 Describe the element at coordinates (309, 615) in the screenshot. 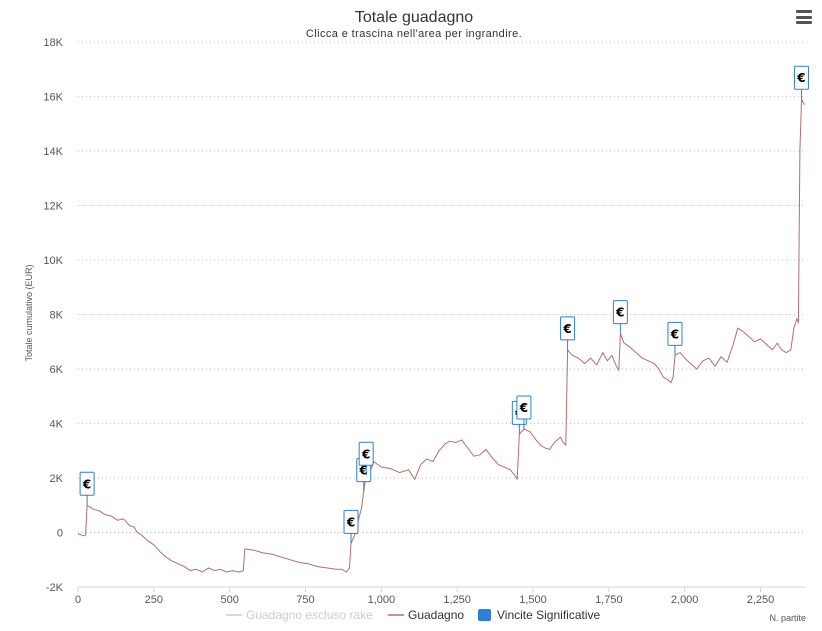

I see `legend-label: Guadagno escluso rake` at that location.